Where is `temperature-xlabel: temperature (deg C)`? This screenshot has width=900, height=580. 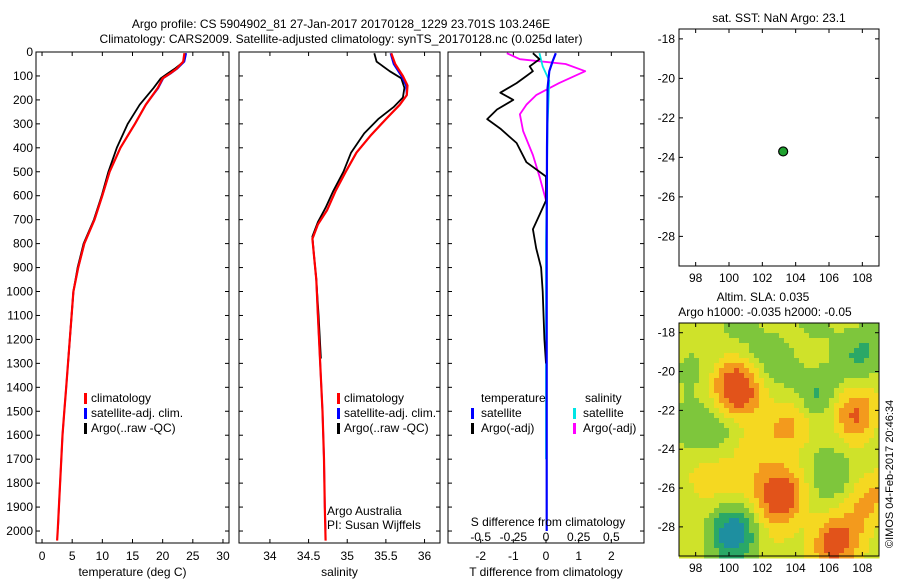 temperature-xlabel: temperature (deg C) is located at coordinates (132, 572).